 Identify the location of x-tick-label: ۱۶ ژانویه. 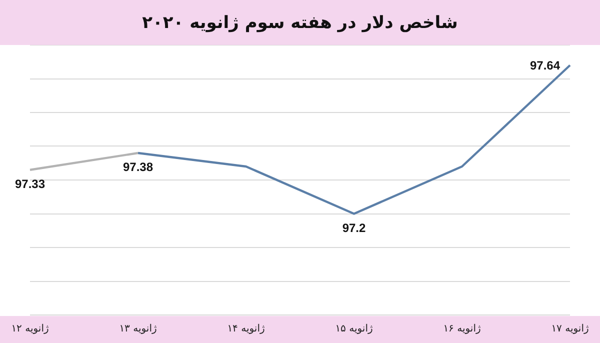
(462, 329).